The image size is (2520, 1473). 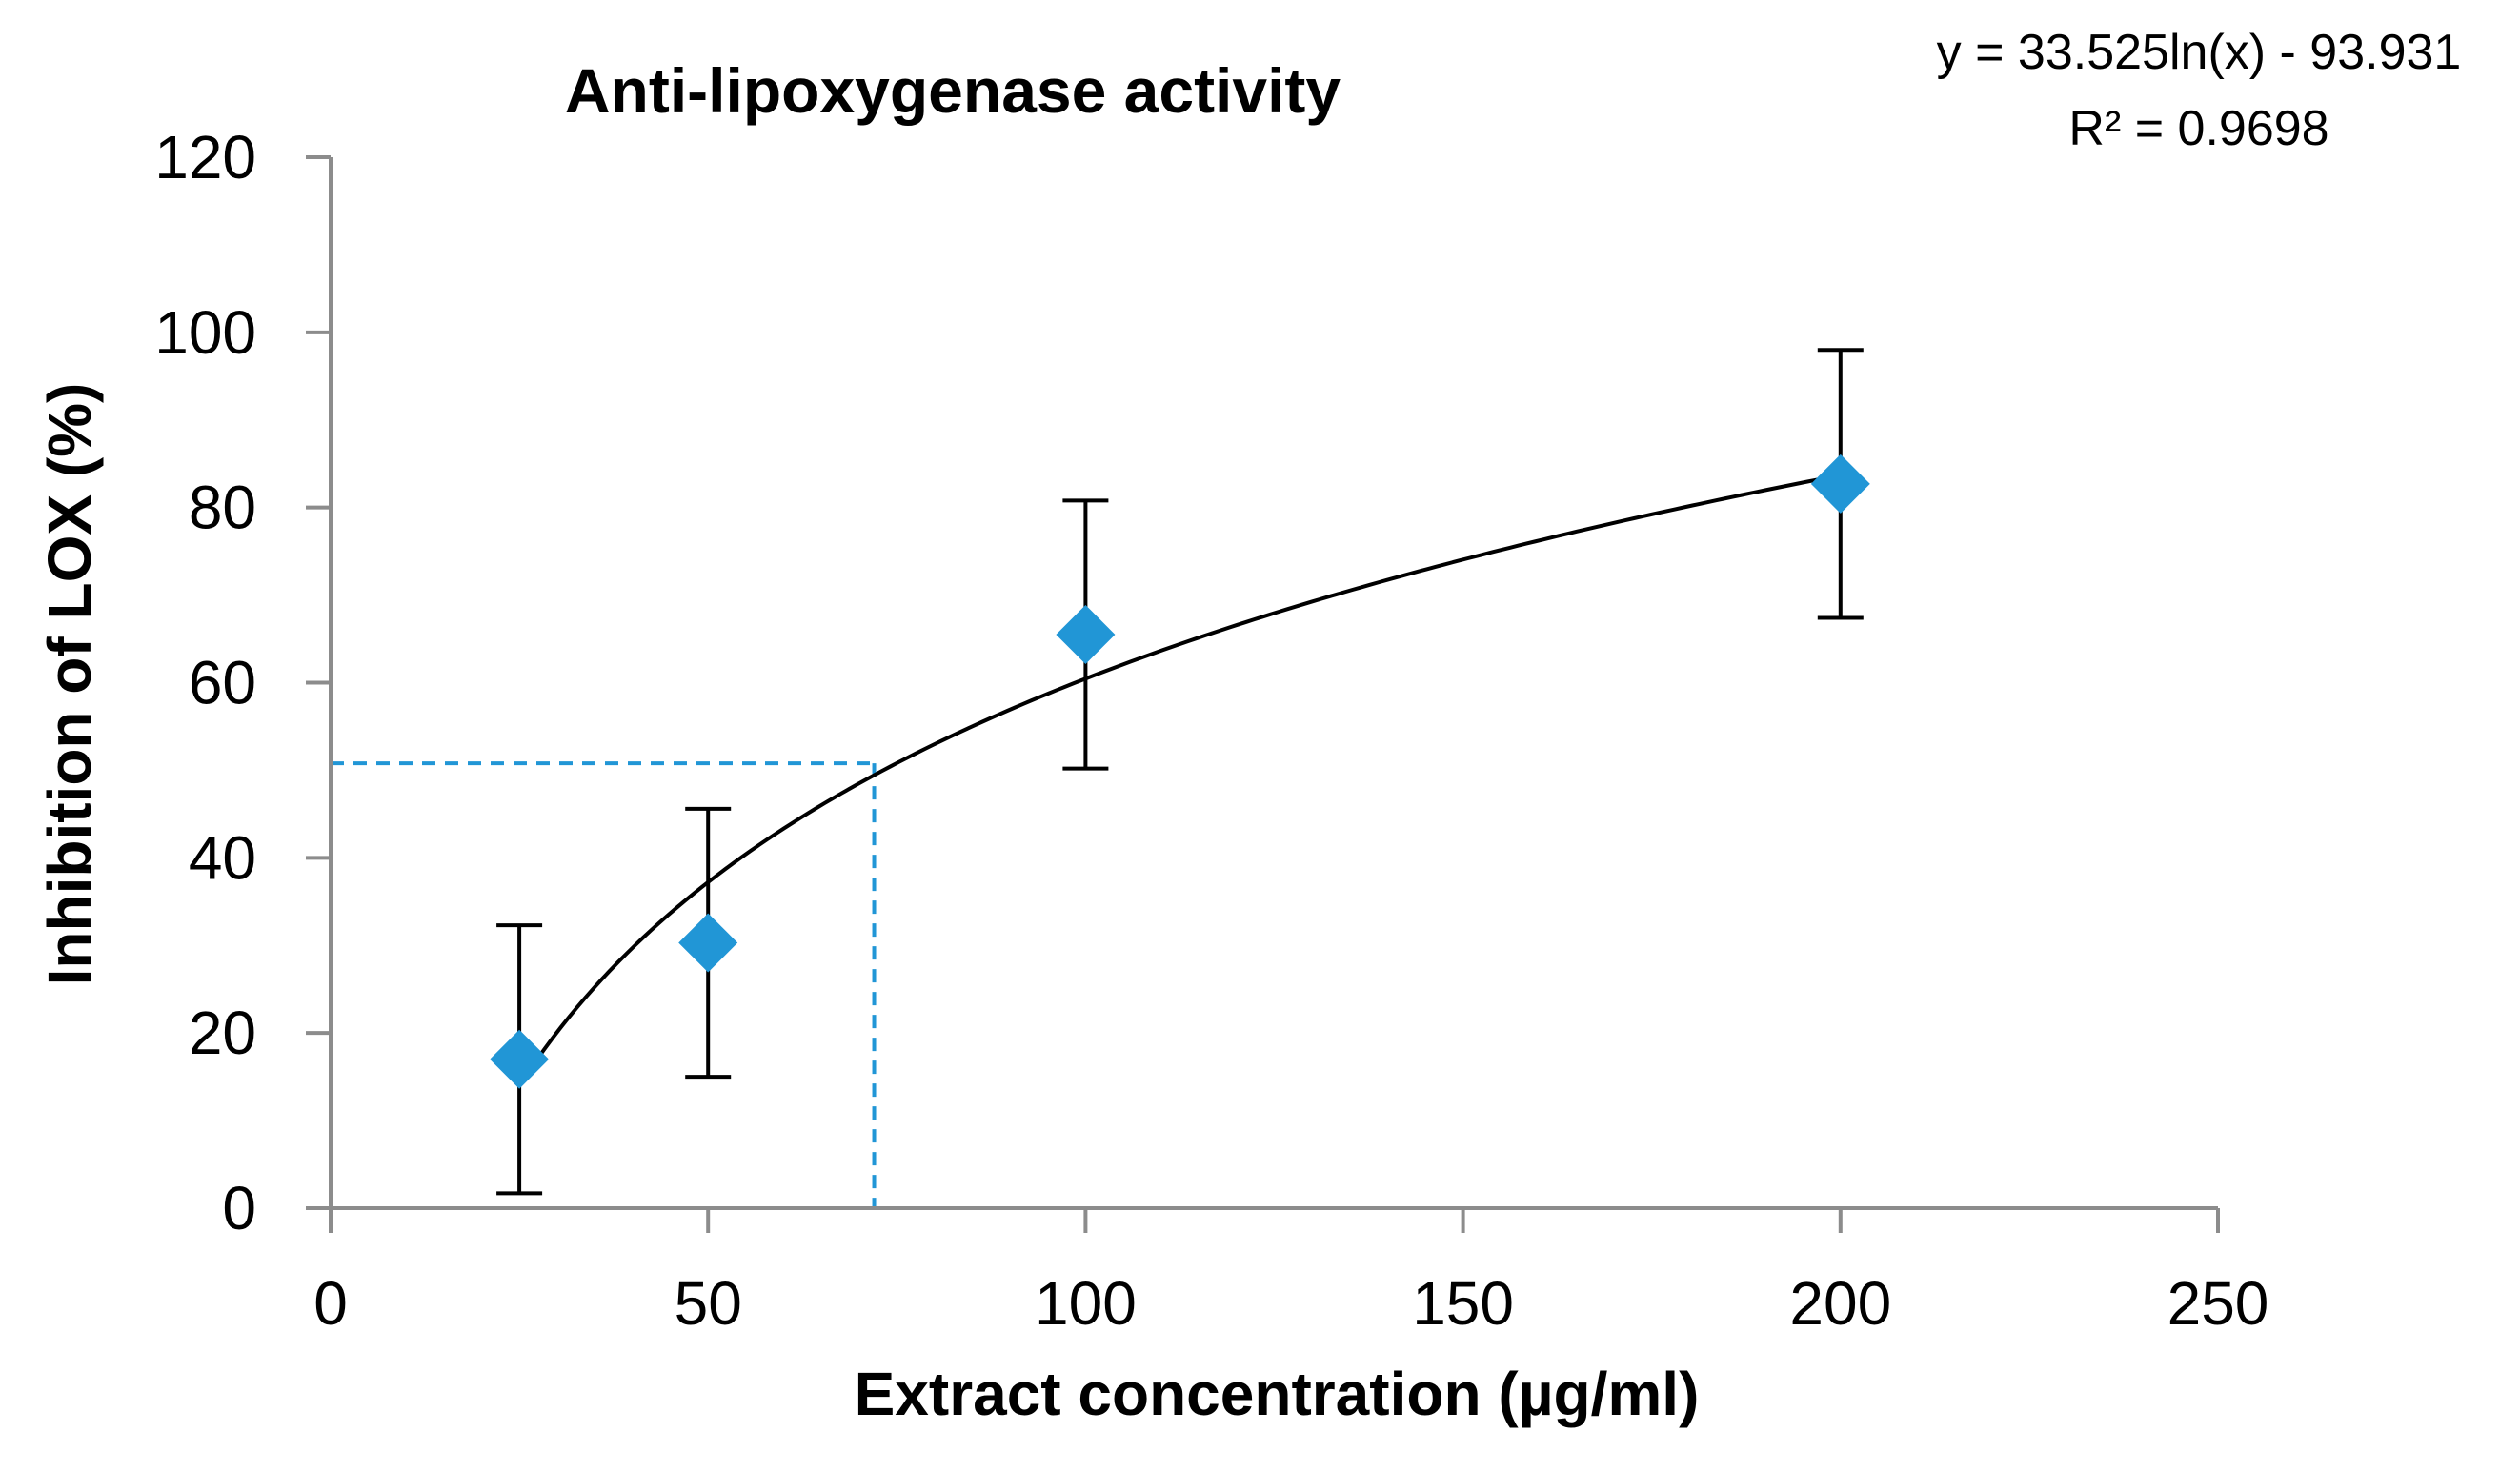 I want to click on y-axis-label: Inhibition of LOX (%), so click(x=69, y=684).